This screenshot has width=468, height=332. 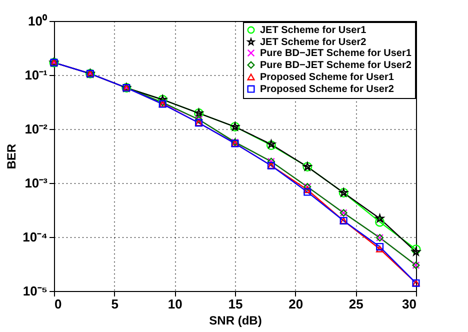 I want to click on x-tick-label: 25, so click(x=356, y=304).